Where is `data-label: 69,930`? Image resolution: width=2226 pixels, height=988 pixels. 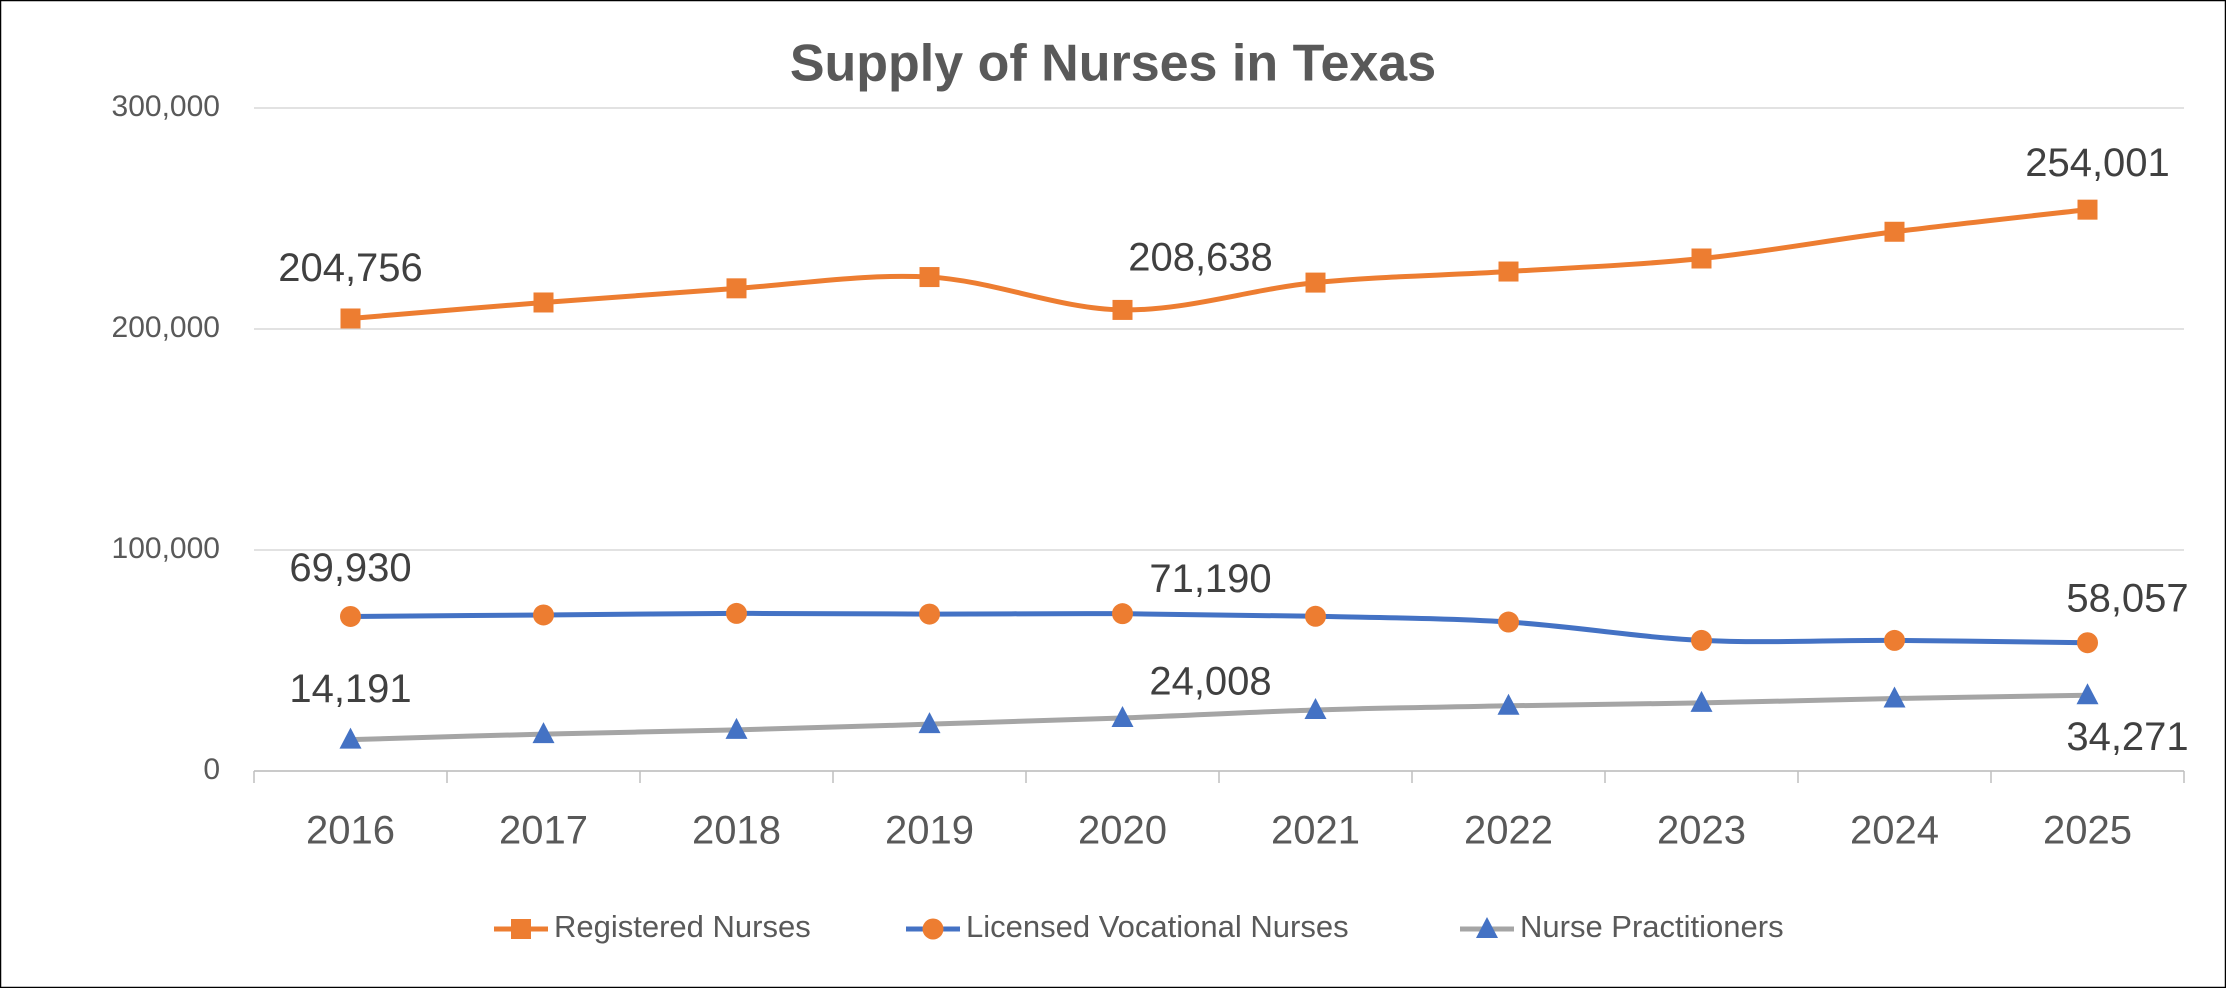
data-label: 69,930 is located at coordinates (350, 568).